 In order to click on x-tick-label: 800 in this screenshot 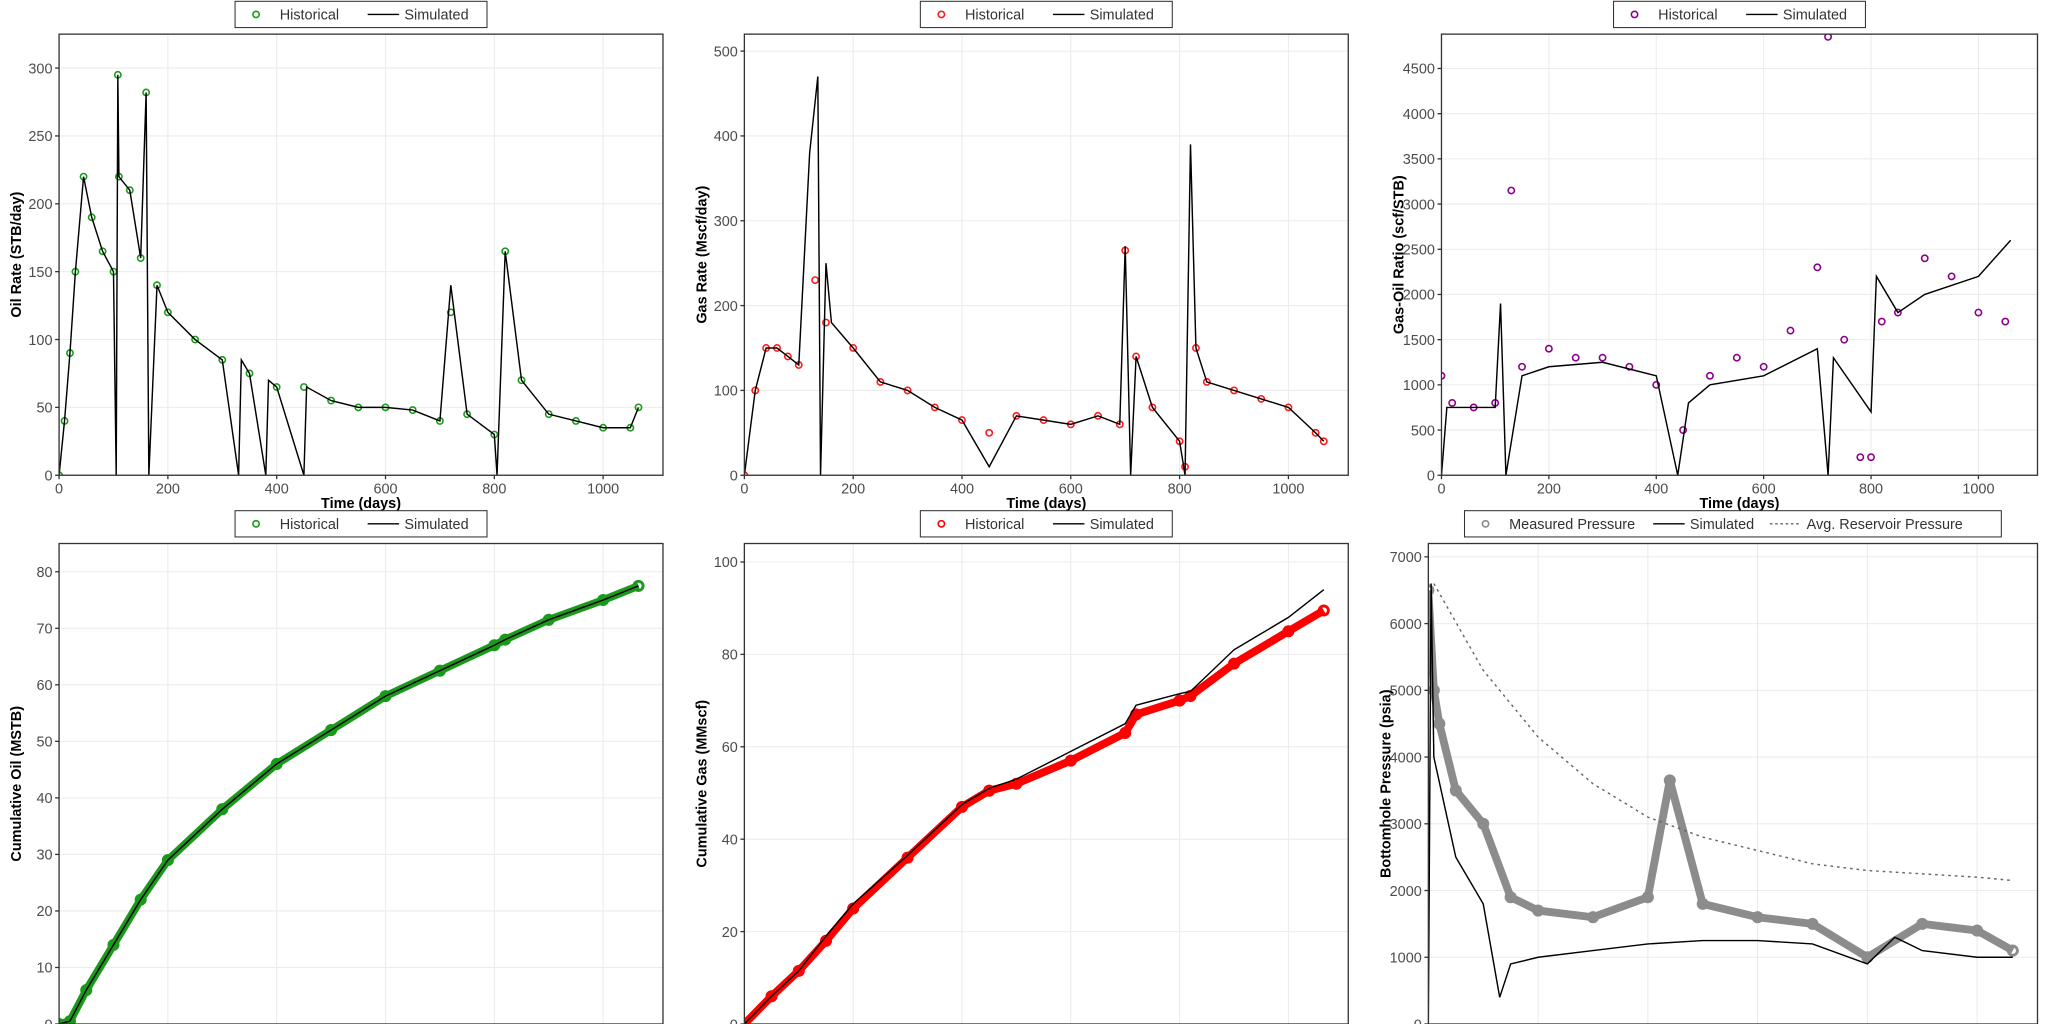, I will do `click(1180, 490)`.